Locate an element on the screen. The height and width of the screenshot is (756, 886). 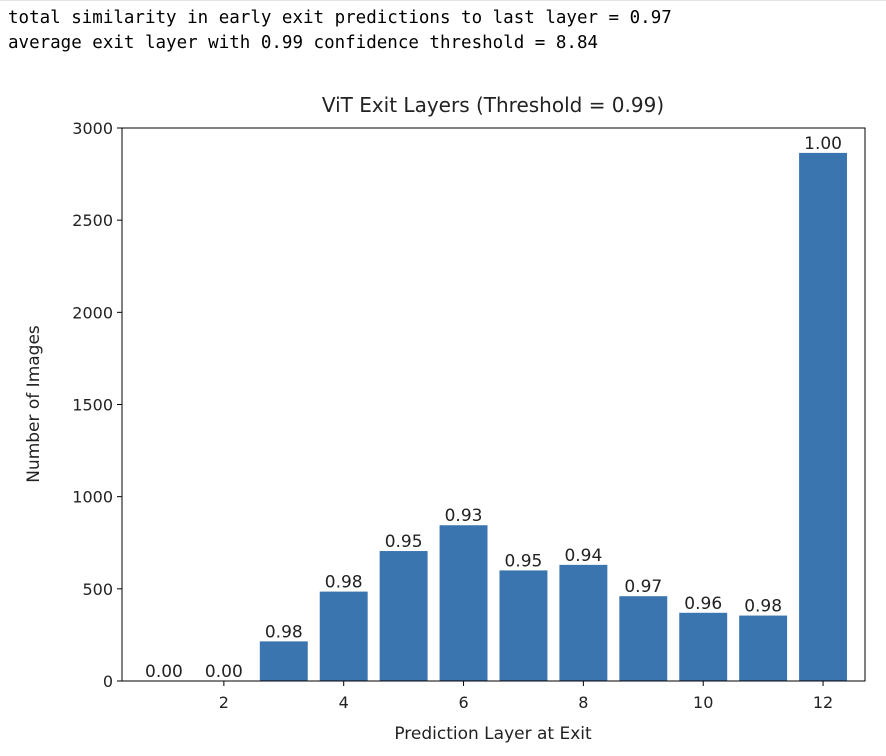
y-axis-label: Number of Images is located at coordinates (34, 404).